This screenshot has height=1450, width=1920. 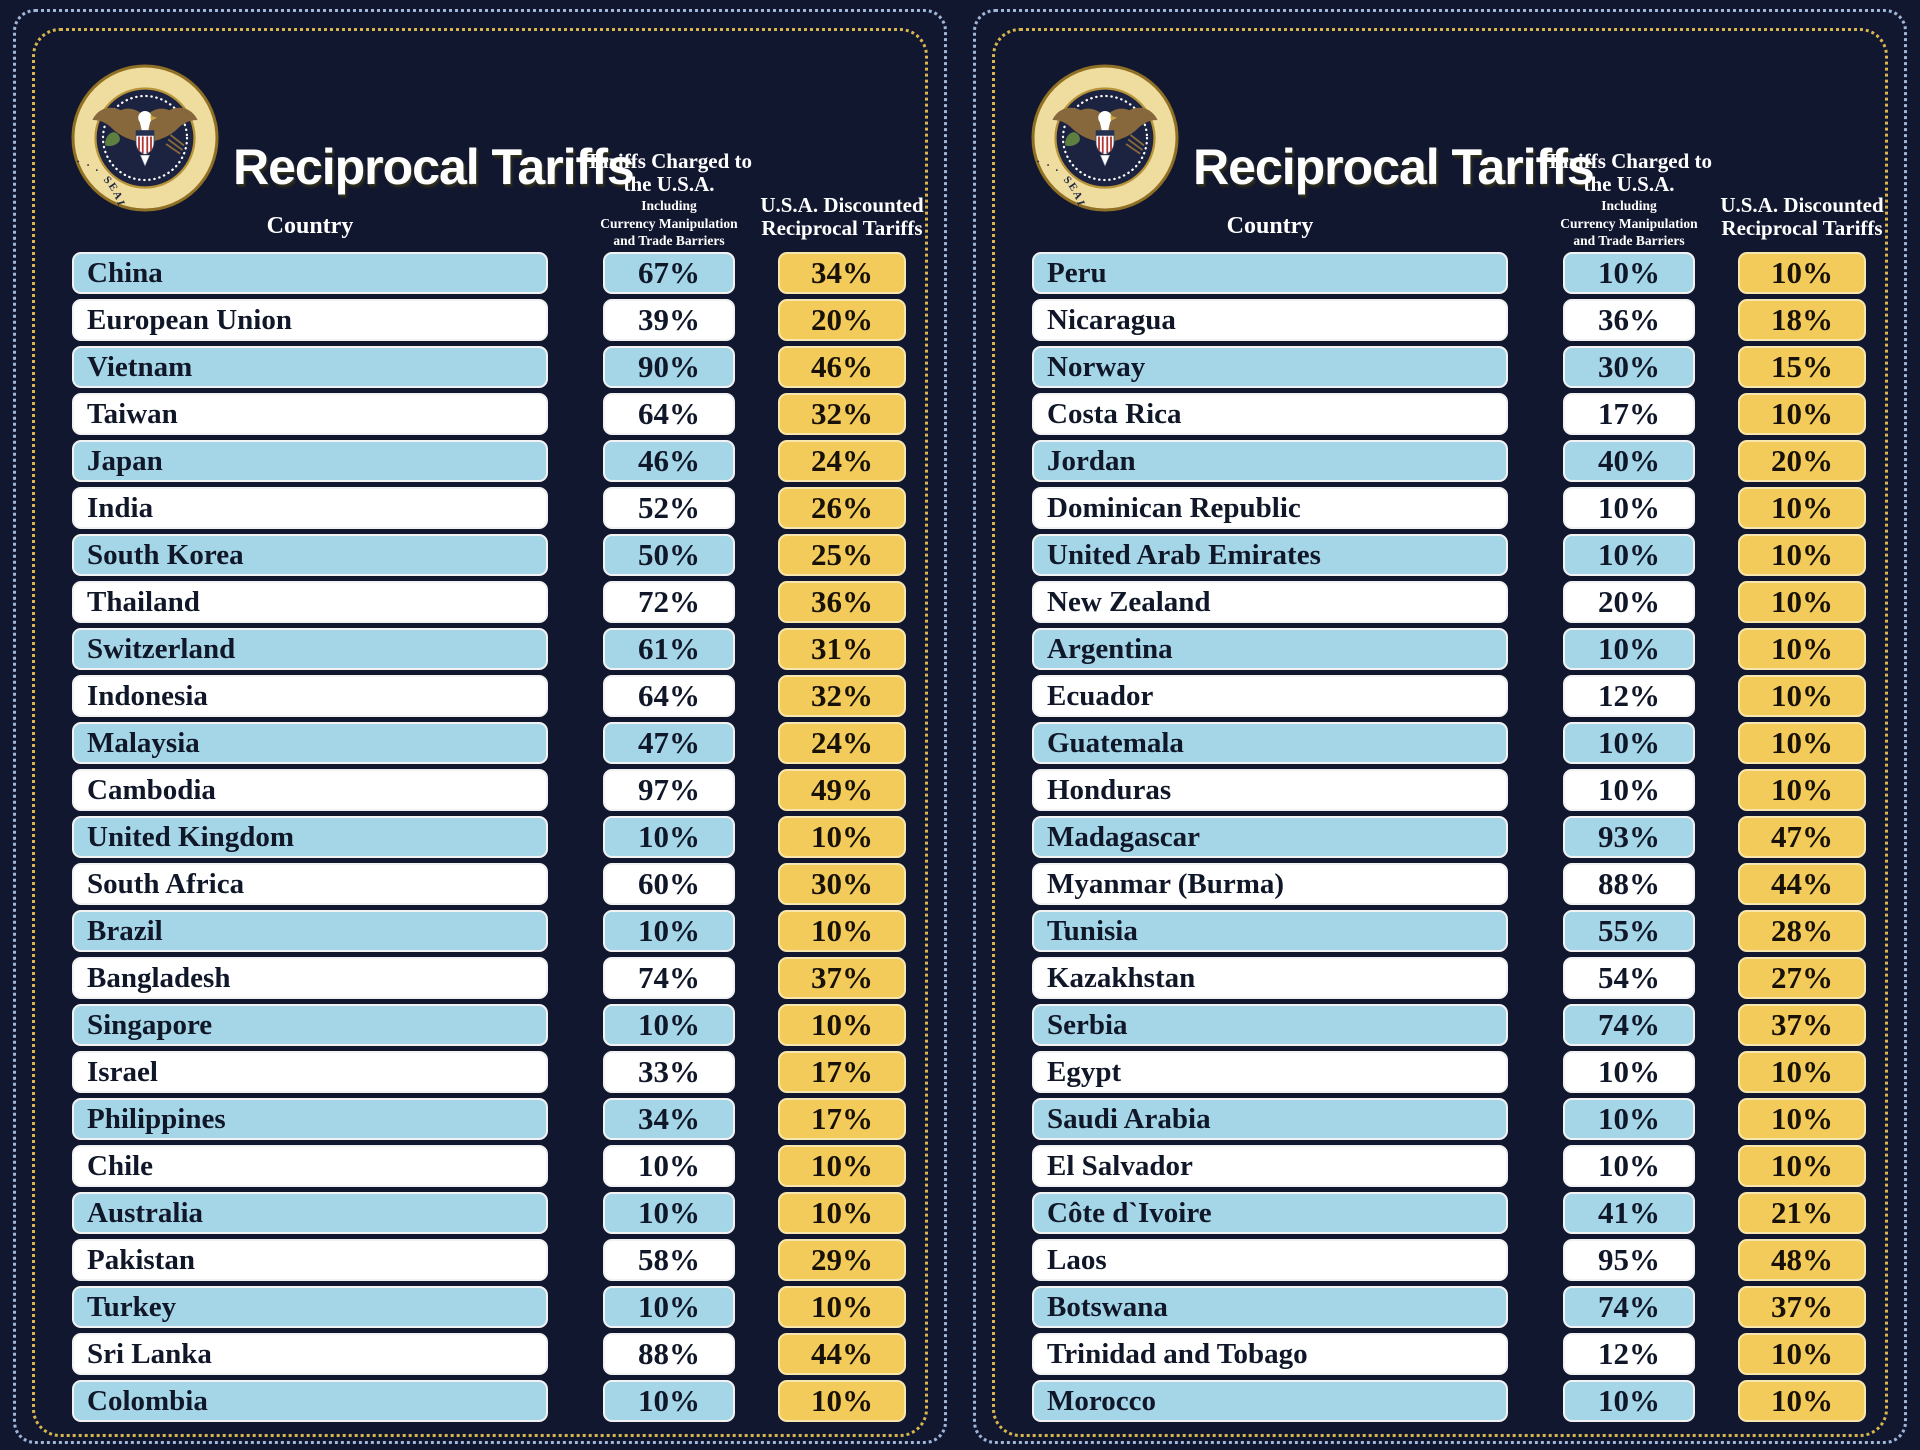 What do you see at coordinates (310, 743) in the screenshot?
I see `country-cell: Malaysia` at bounding box center [310, 743].